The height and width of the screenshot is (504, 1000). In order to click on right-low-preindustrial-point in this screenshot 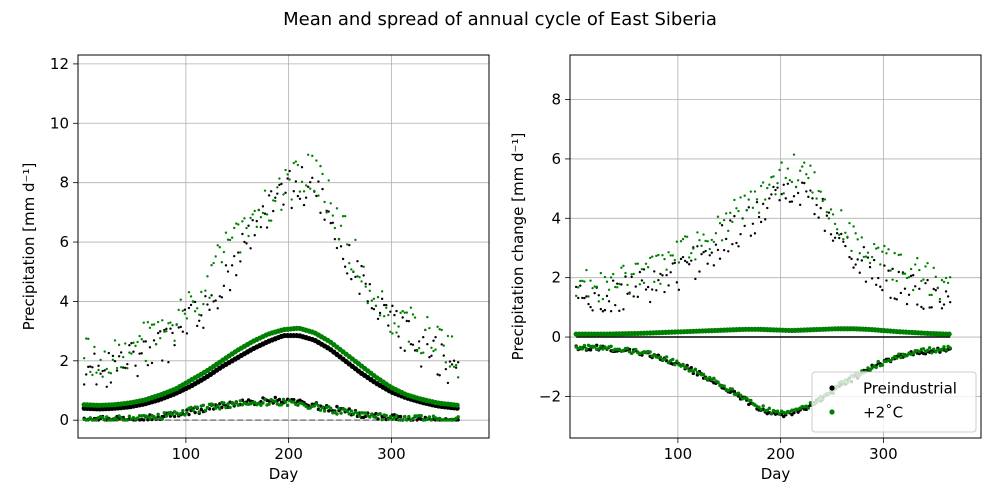, I will do `click(590, 350)`.